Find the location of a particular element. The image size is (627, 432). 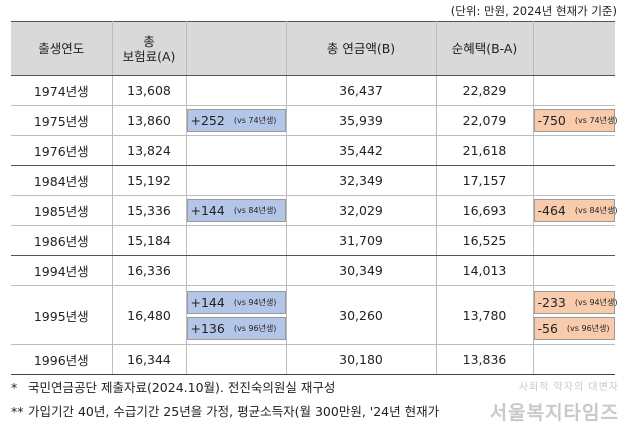

header-birth-year: 출생연도 is located at coordinates (62, 48).